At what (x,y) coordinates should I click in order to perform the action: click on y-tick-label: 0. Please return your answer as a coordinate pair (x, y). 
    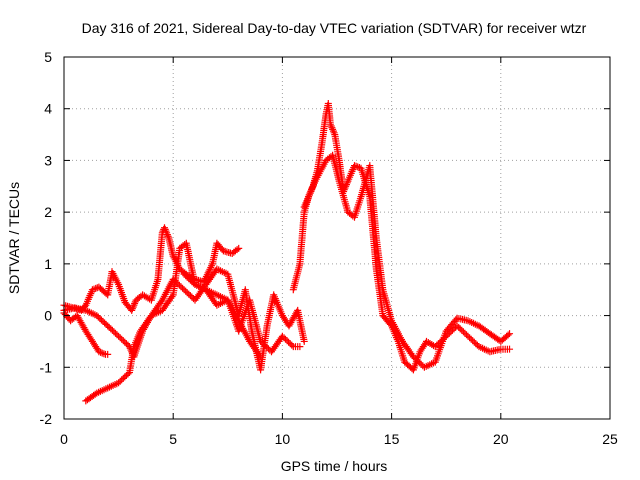
    Looking at the image, I should click on (48, 316).